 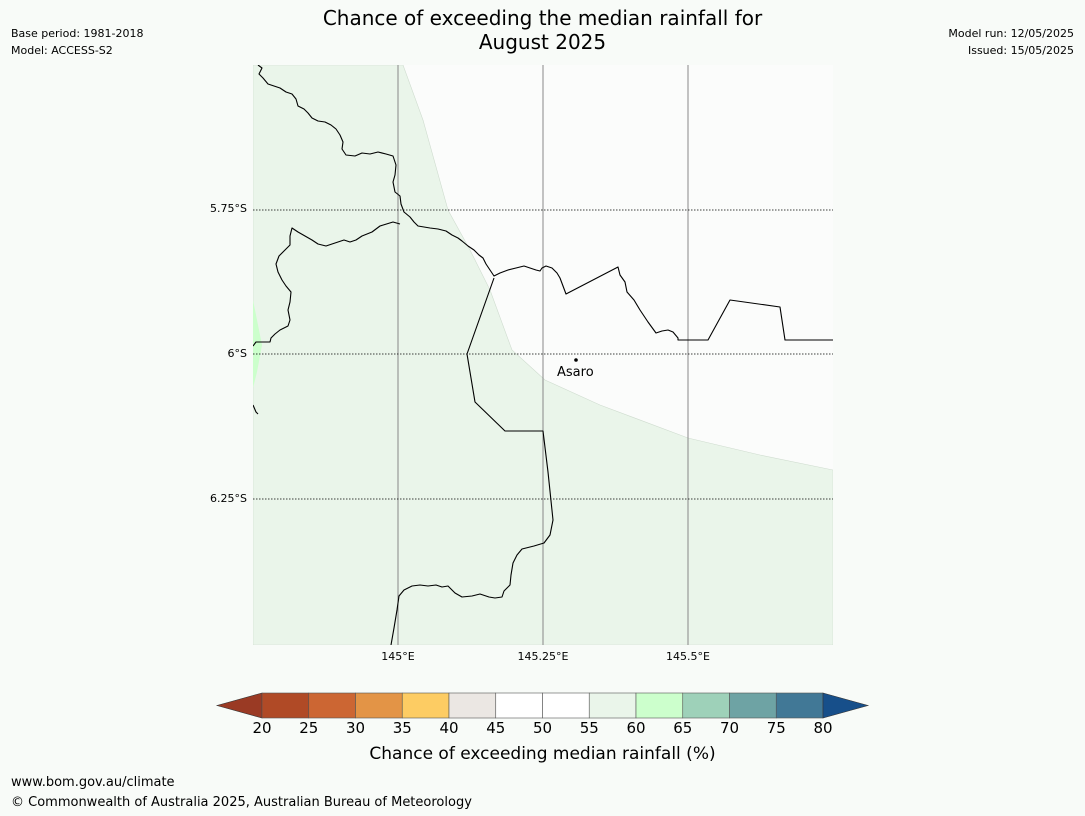 I want to click on lon-label-145-25e: 145.25°E, so click(x=543, y=656).